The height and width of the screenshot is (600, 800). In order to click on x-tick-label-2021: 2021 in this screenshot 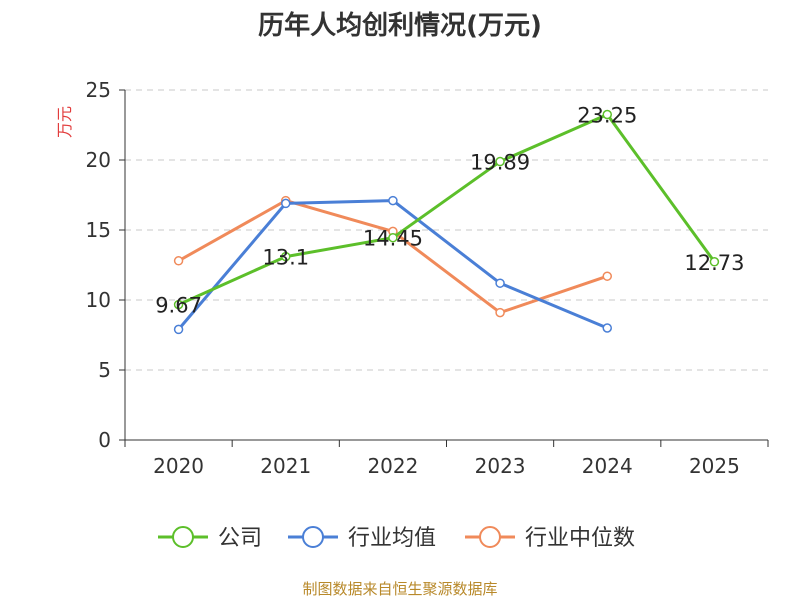, I will do `click(285, 466)`.